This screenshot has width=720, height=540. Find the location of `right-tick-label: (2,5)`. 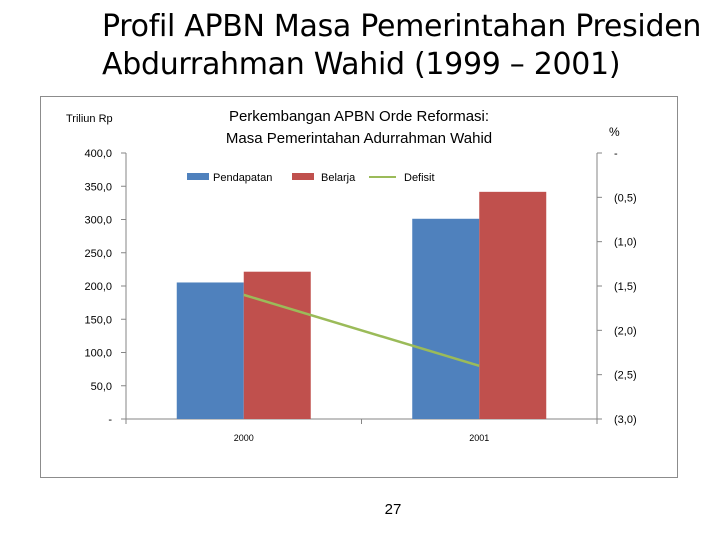

right-tick-label: (2,5) is located at coordinates (625, 376).